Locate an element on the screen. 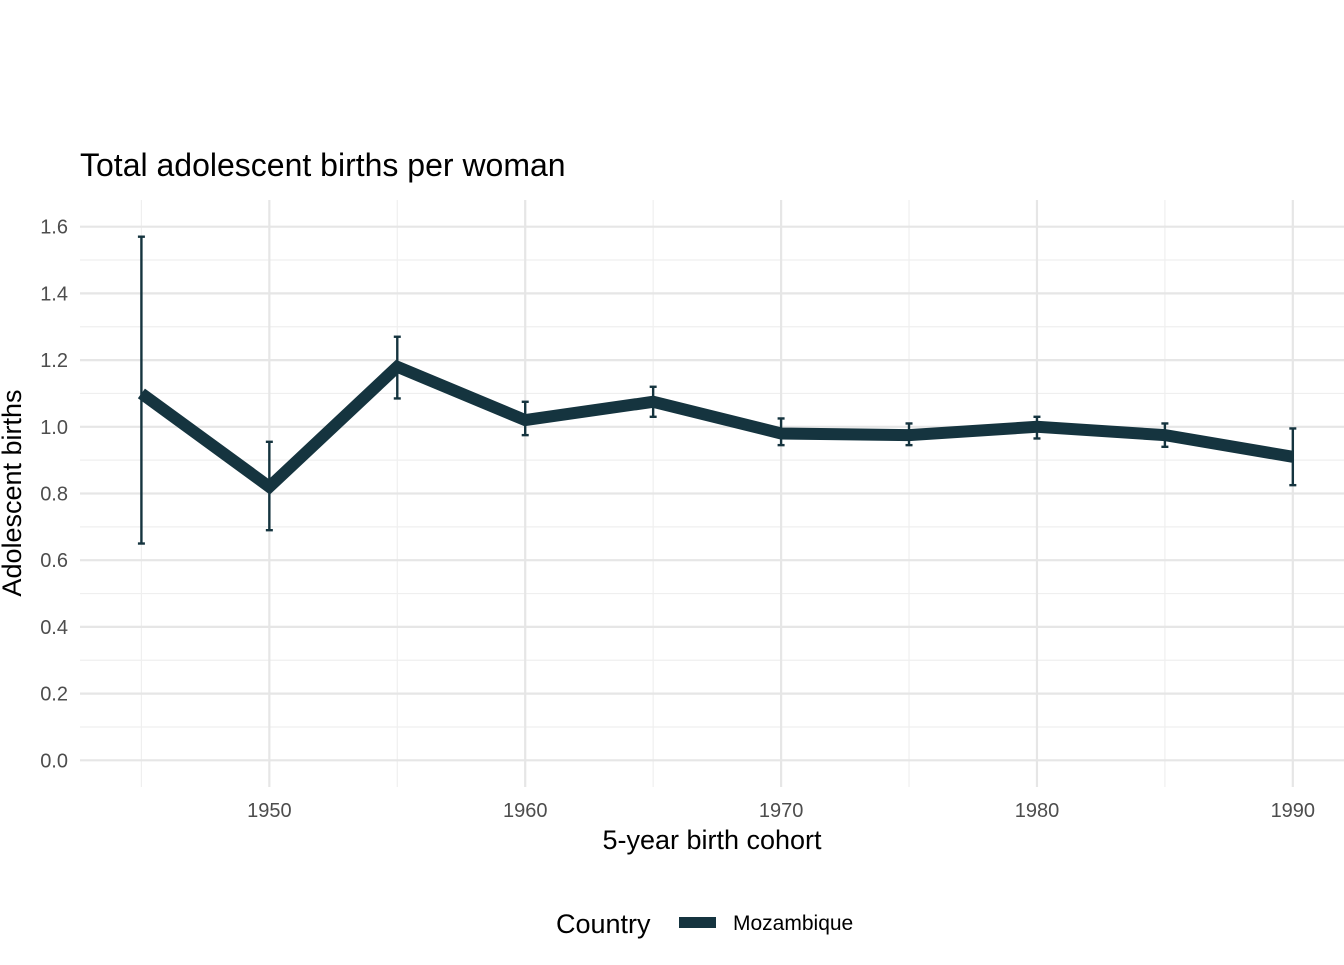 This screenshot has height=965, width=1344. x-tick-label: 1950 is located at coordinates (269, 811).